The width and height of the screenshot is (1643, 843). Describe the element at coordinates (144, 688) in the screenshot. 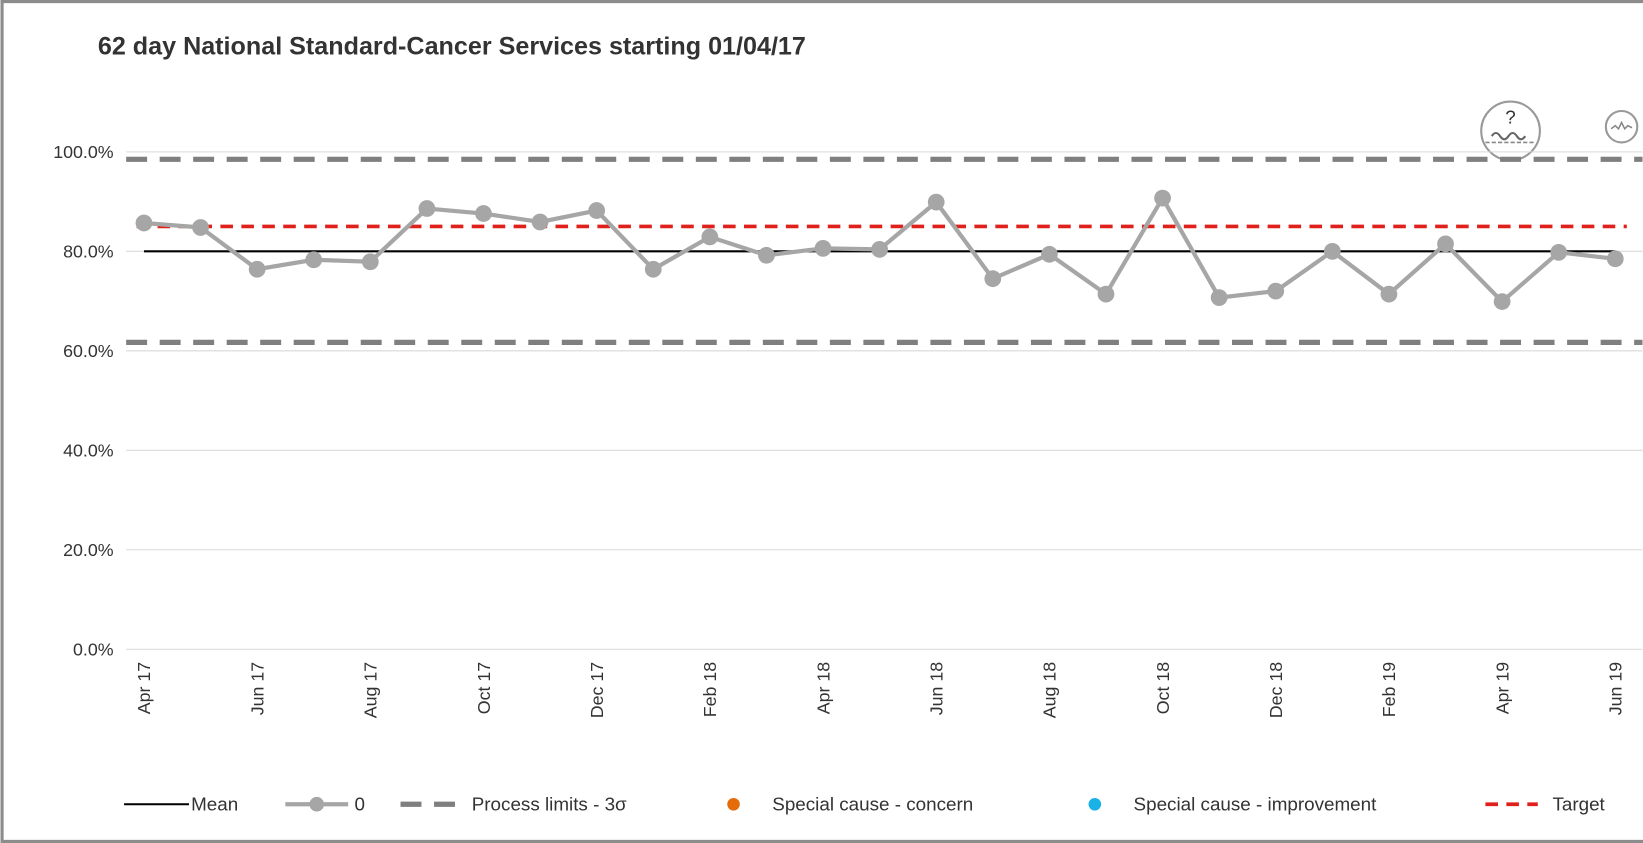

I see `x-tick-label: Apr 17` at that location.